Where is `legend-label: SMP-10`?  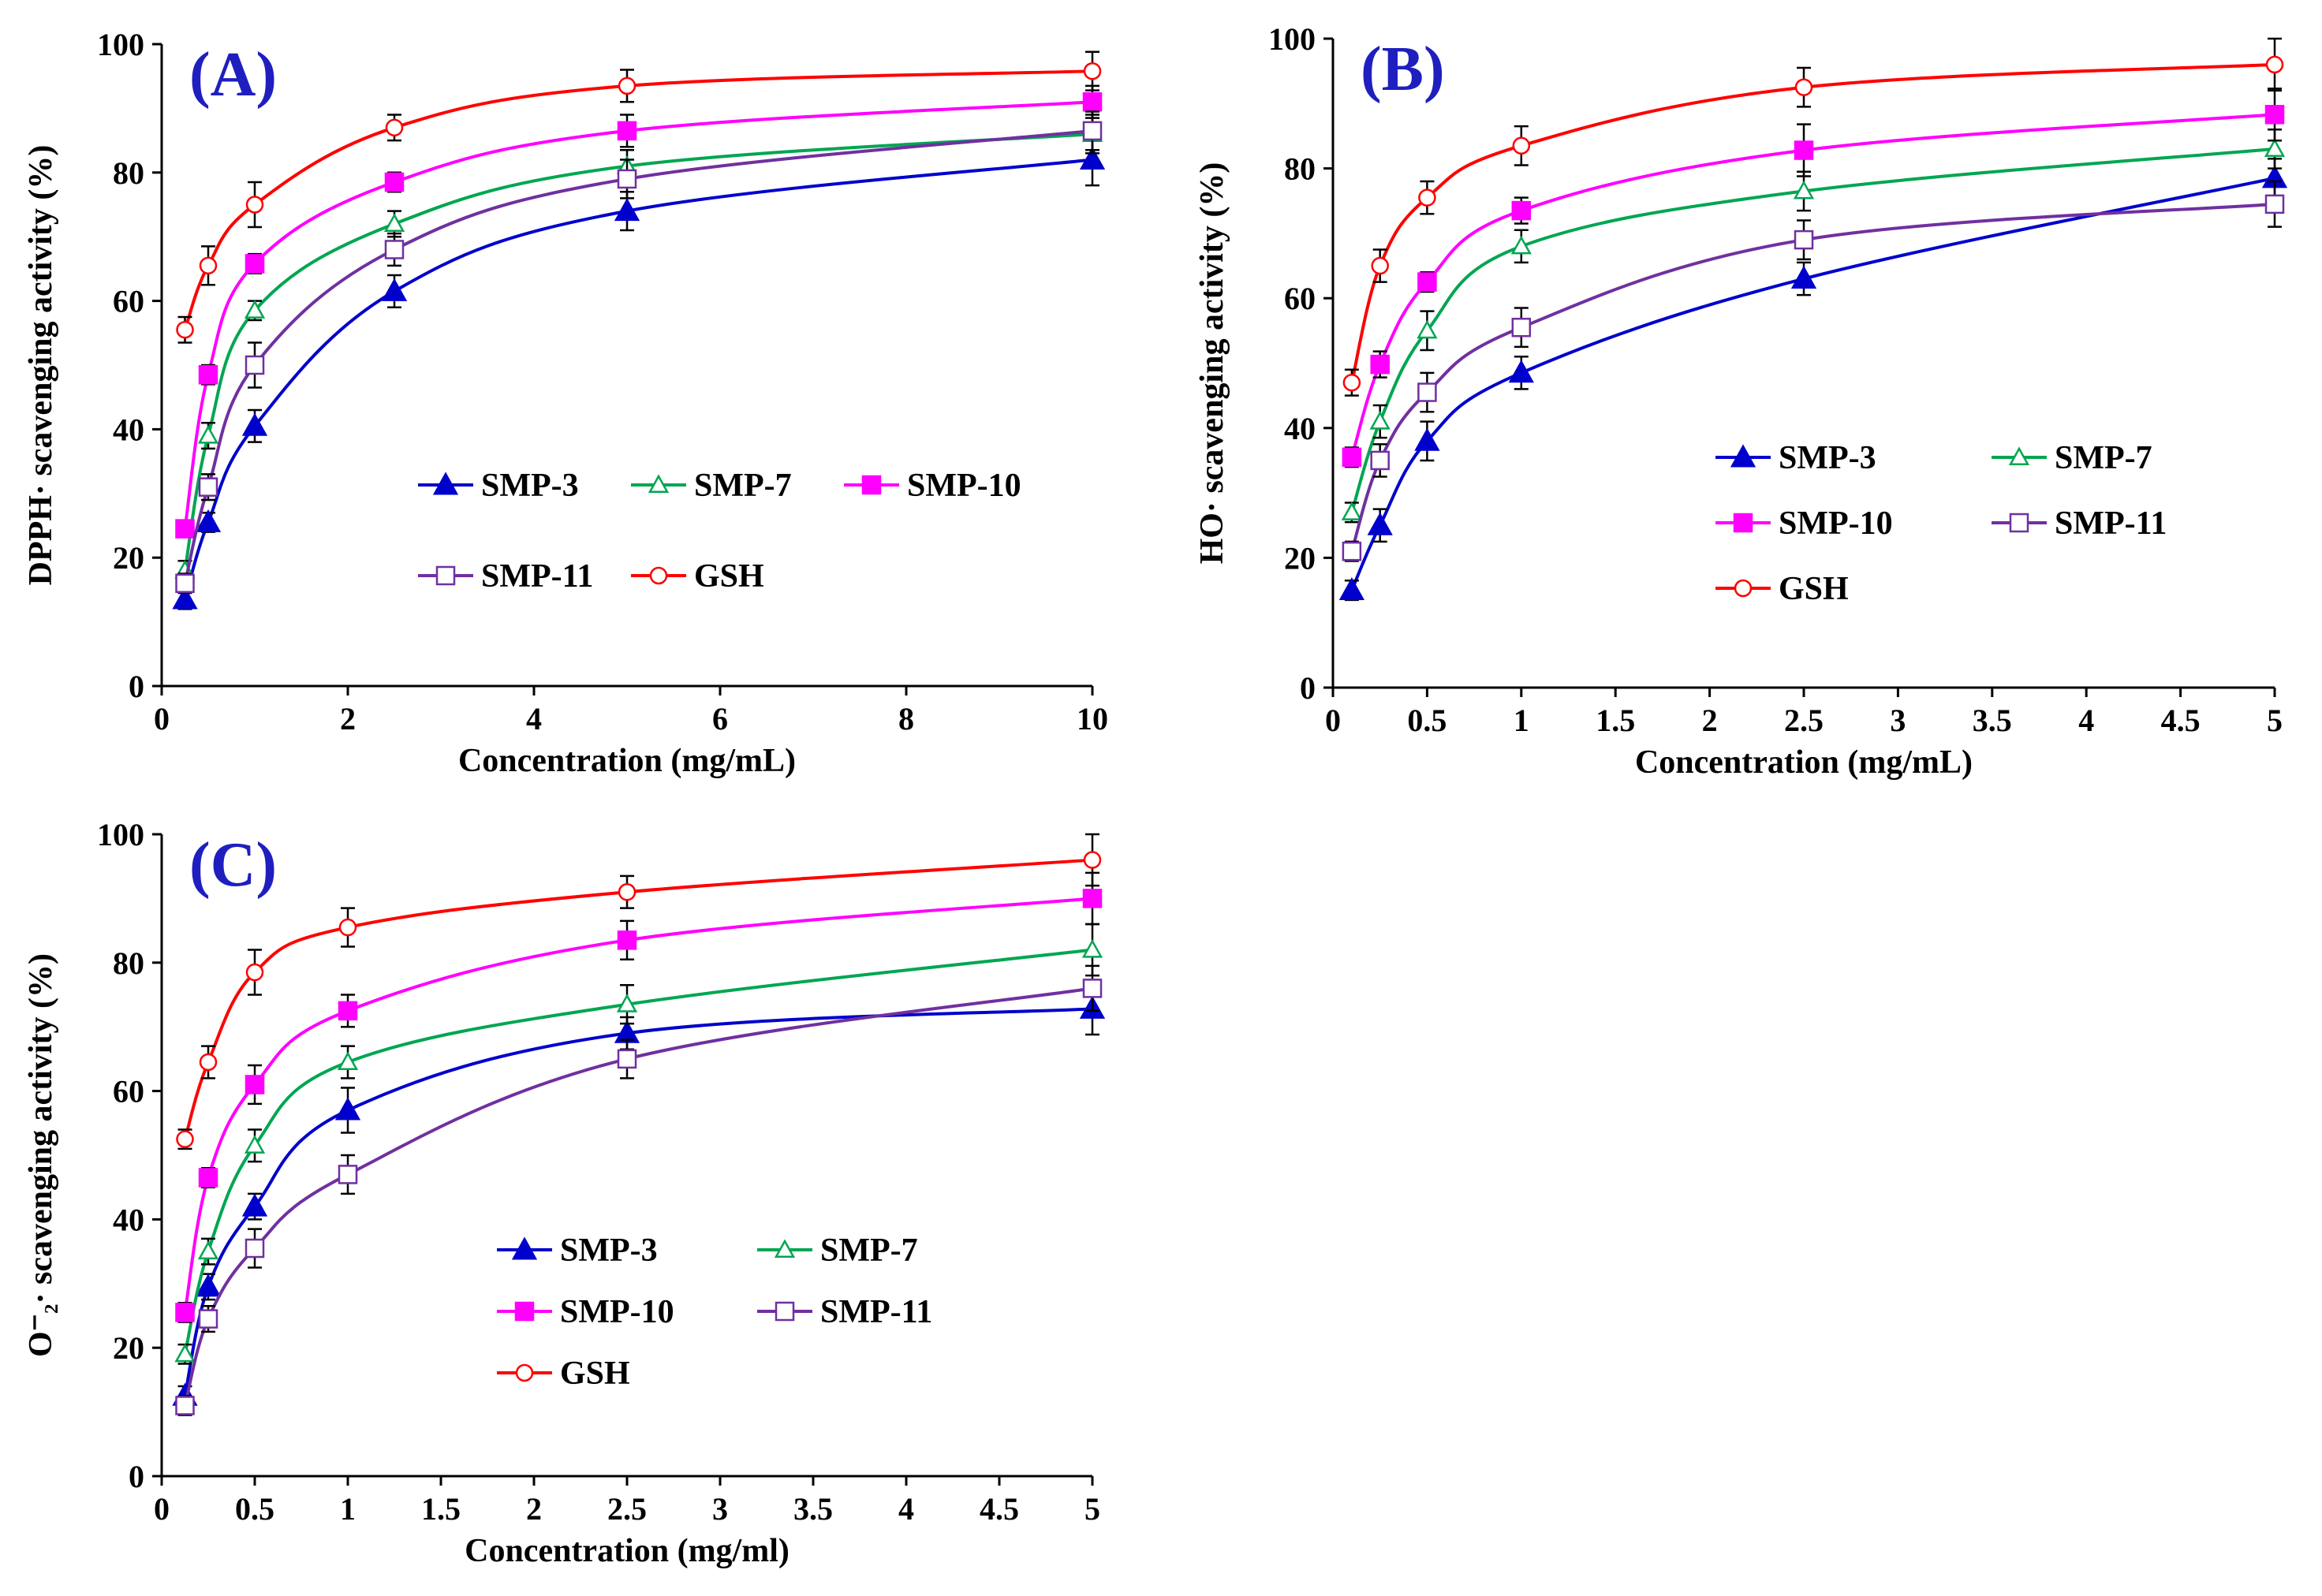 legend-label: SMP-10 is located at coordinates (964, 486).